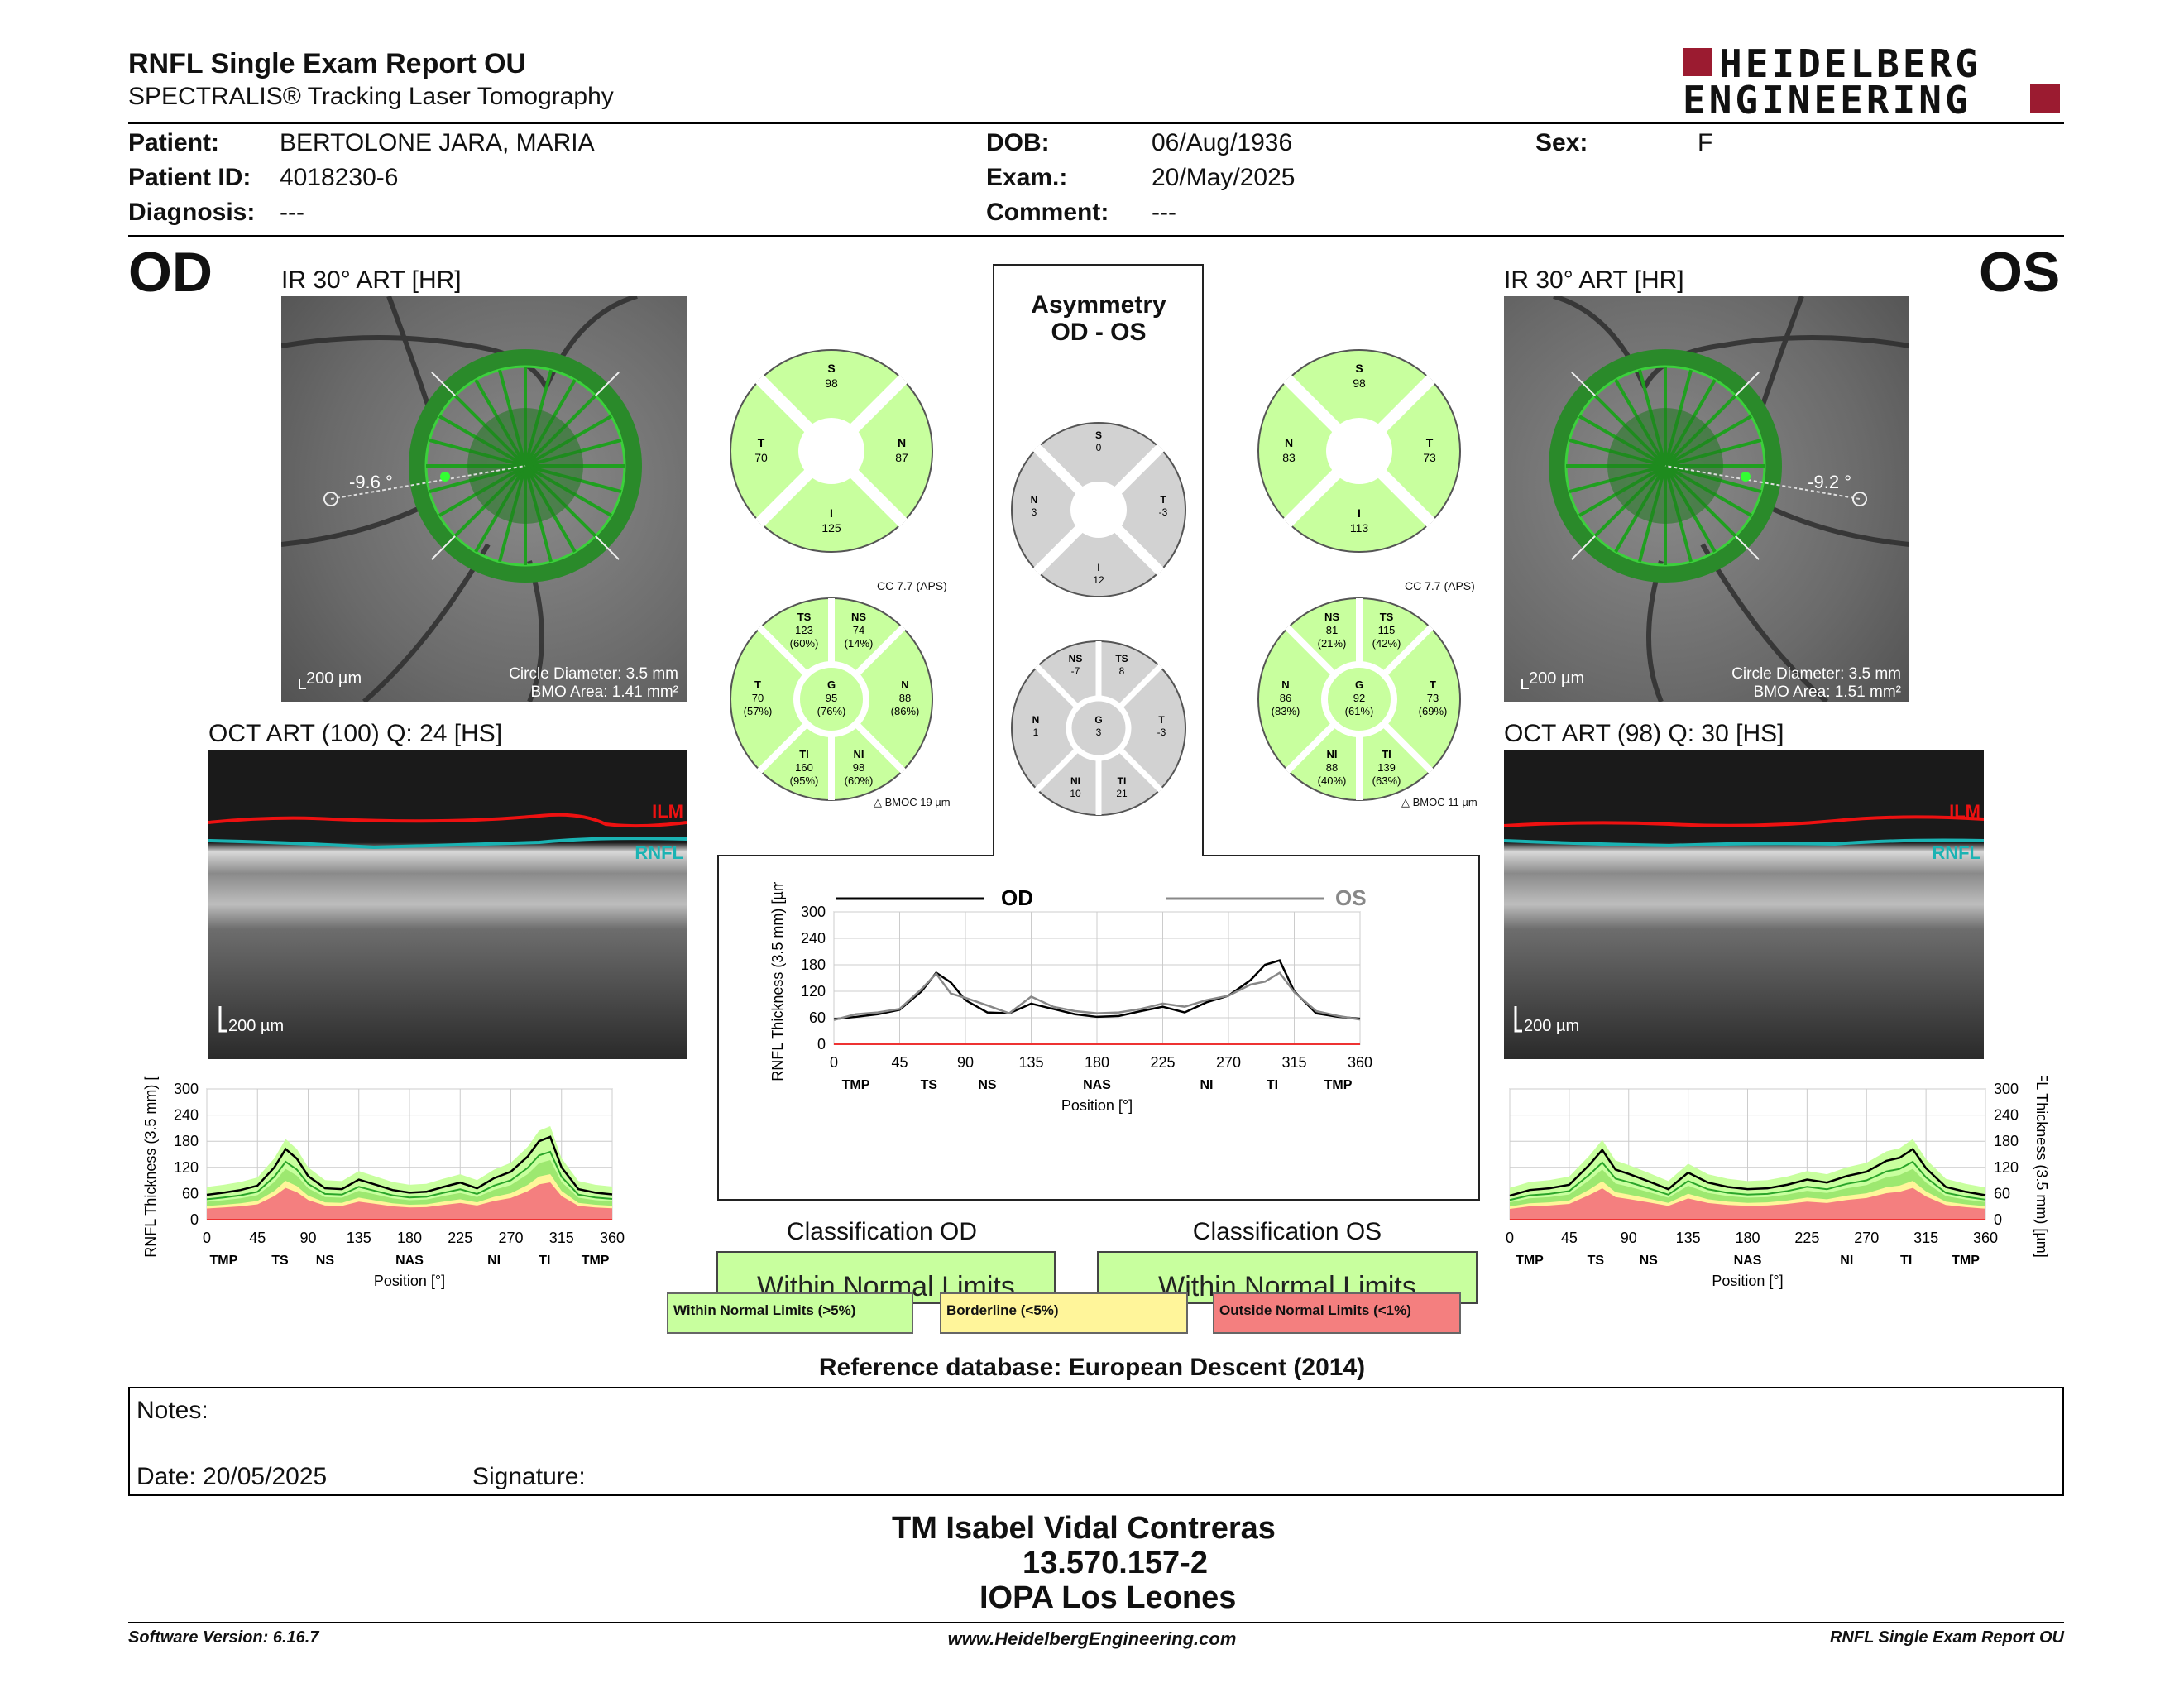  I want to click on footer-url: www.HeidelbergEngineering.com, so click(1092, 1638).